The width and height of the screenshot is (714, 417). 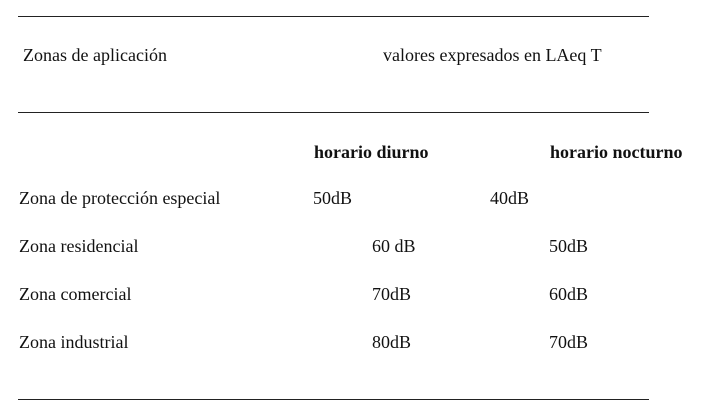 What do you see at coordinates (333, 112) in the screenshot?
I see `header-rule` at bounding box center [333, 112].